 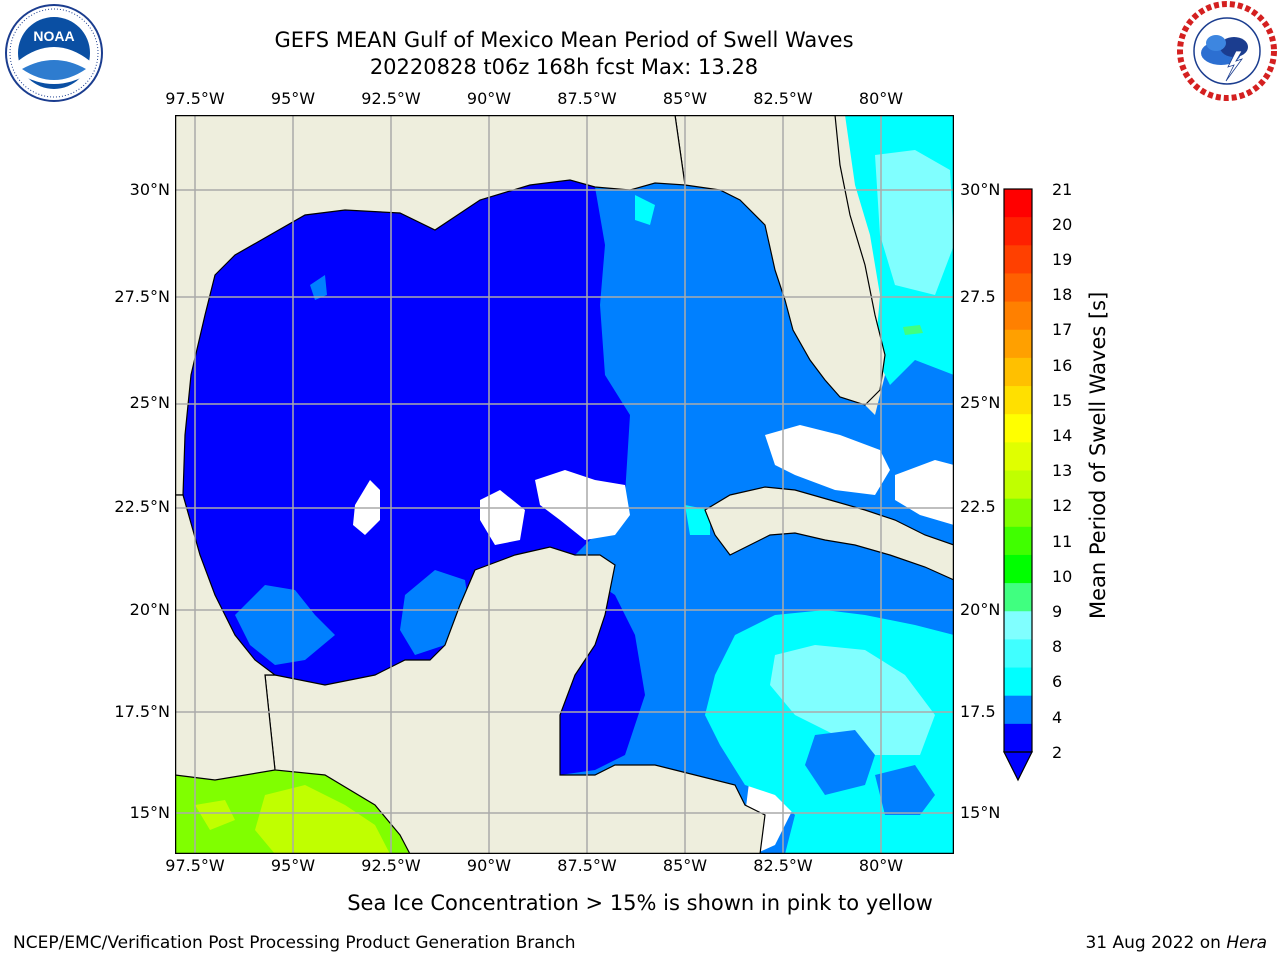 I want to click on colorbar-tick: 16, so click(x=1062, y=365).